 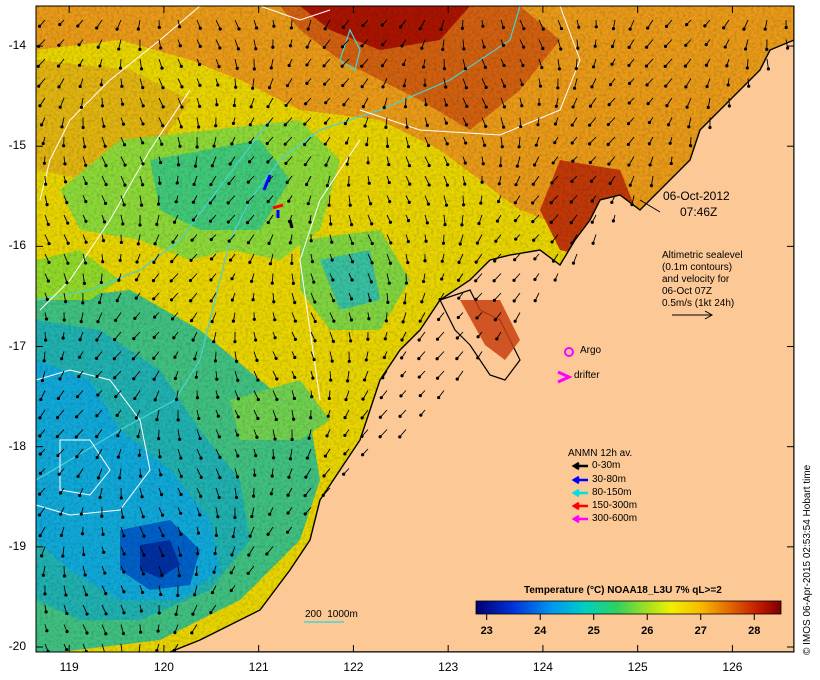 I want to click on lat-label: -17, so click(x=17, y=345).